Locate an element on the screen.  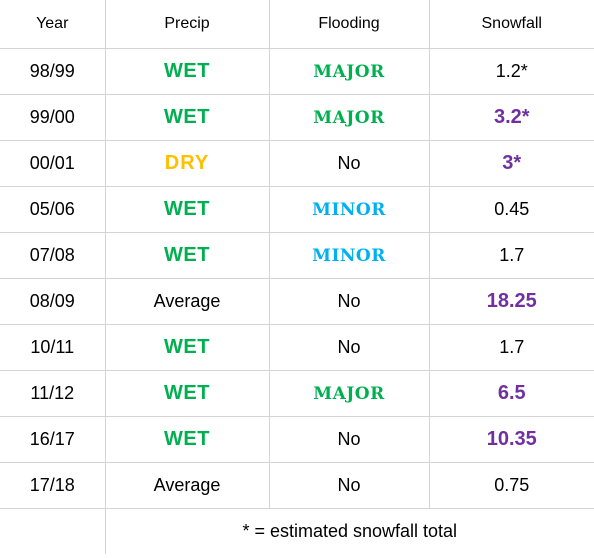
cell-snowfall: 1.2* is located at coordinates (511, 71).